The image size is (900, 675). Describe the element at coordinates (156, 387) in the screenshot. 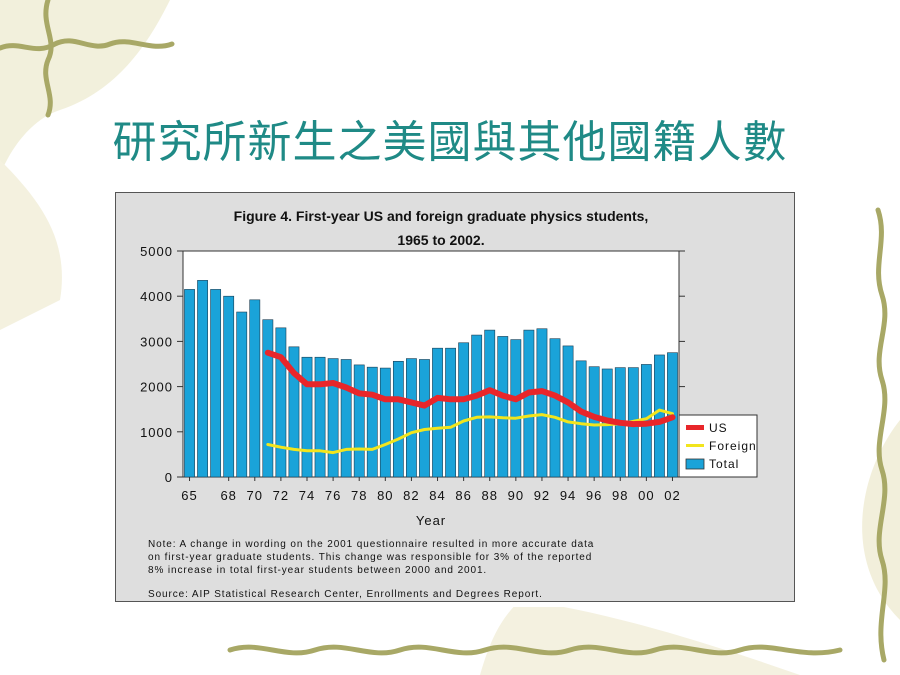

I see `y-tick-label: 2000` at that location.